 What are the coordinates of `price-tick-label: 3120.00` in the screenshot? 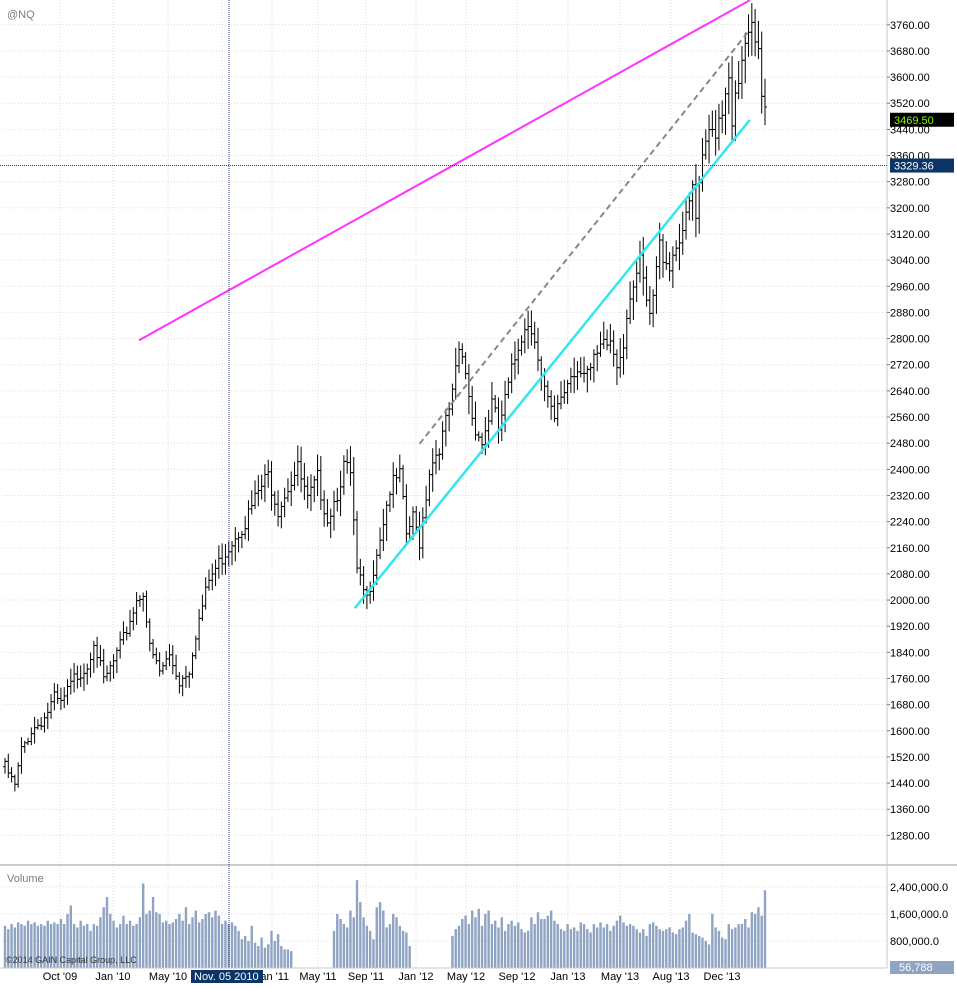 It's located at (910, 235).